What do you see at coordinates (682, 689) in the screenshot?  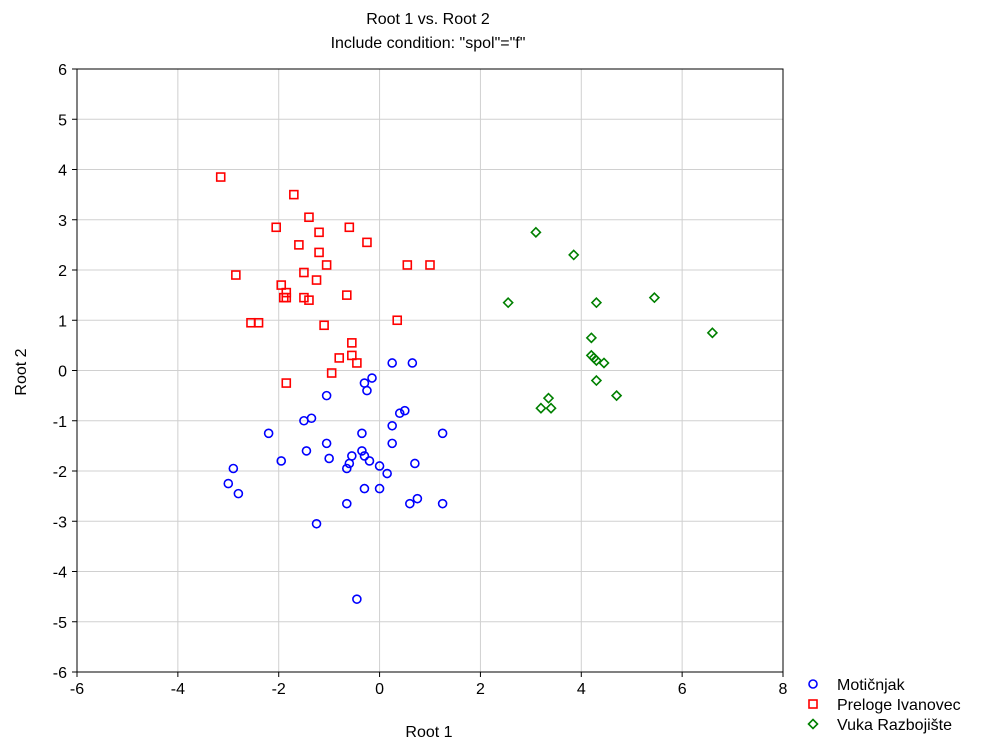 I see `x-tick-label: 6` at bounding box center [682, 689].